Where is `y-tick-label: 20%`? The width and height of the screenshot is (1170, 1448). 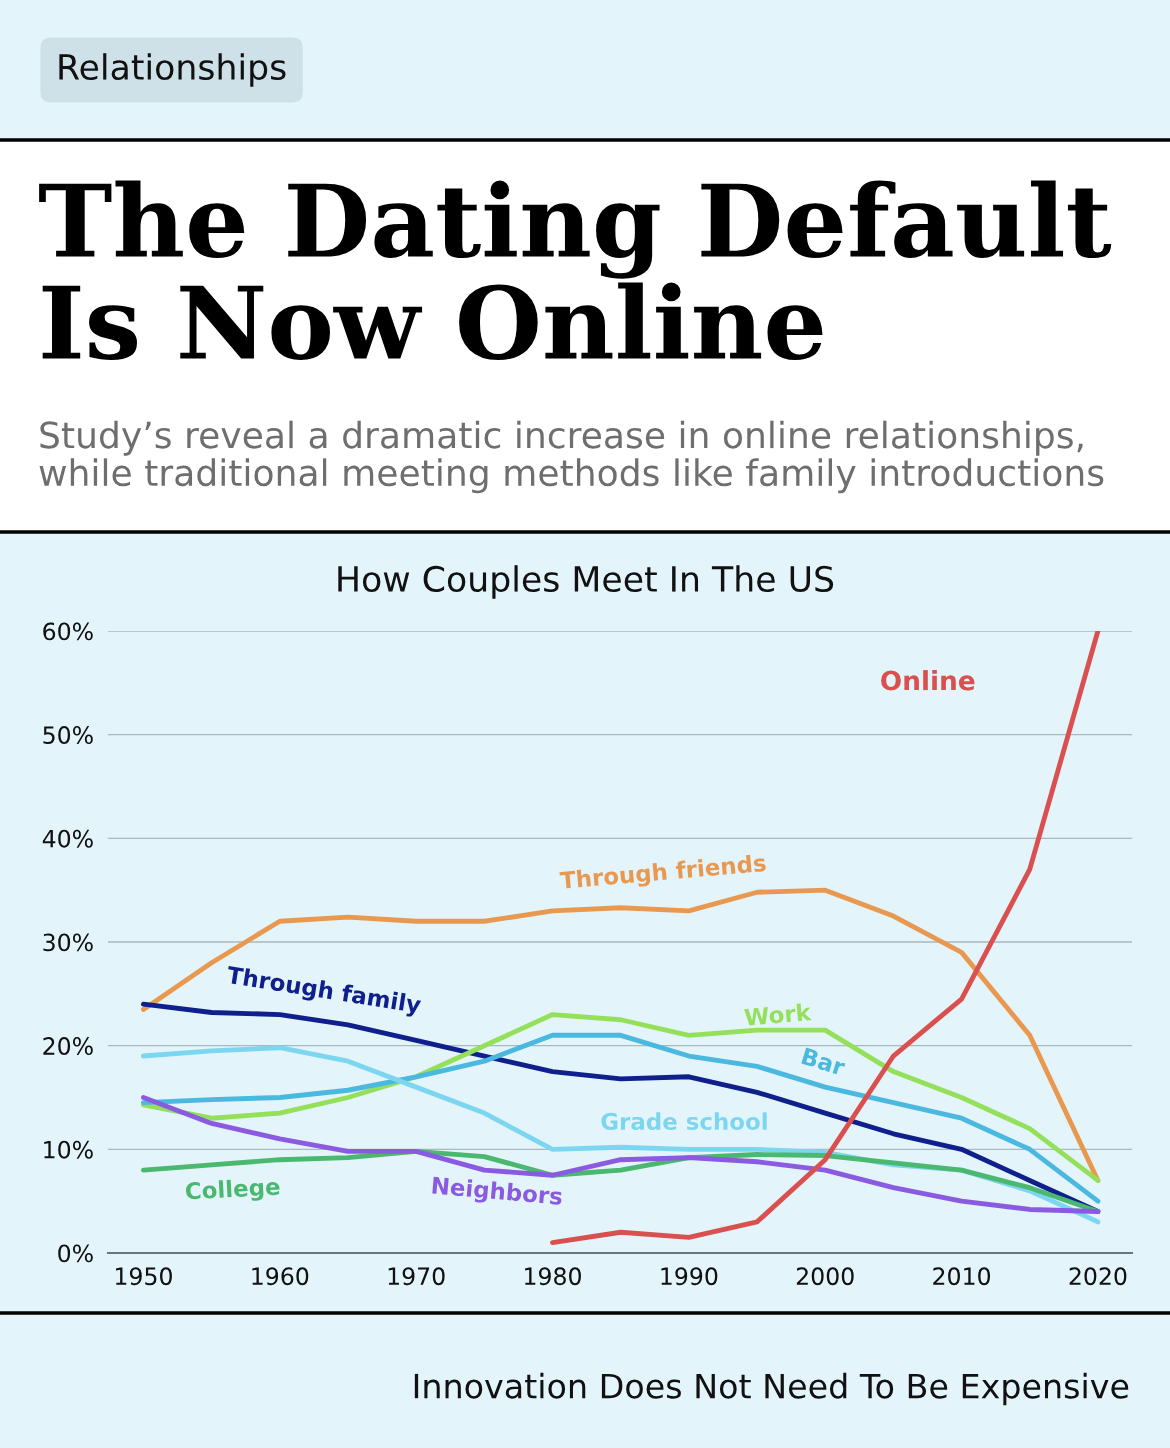 y-tick-label: 20% is located at coordinates (68, 1046).